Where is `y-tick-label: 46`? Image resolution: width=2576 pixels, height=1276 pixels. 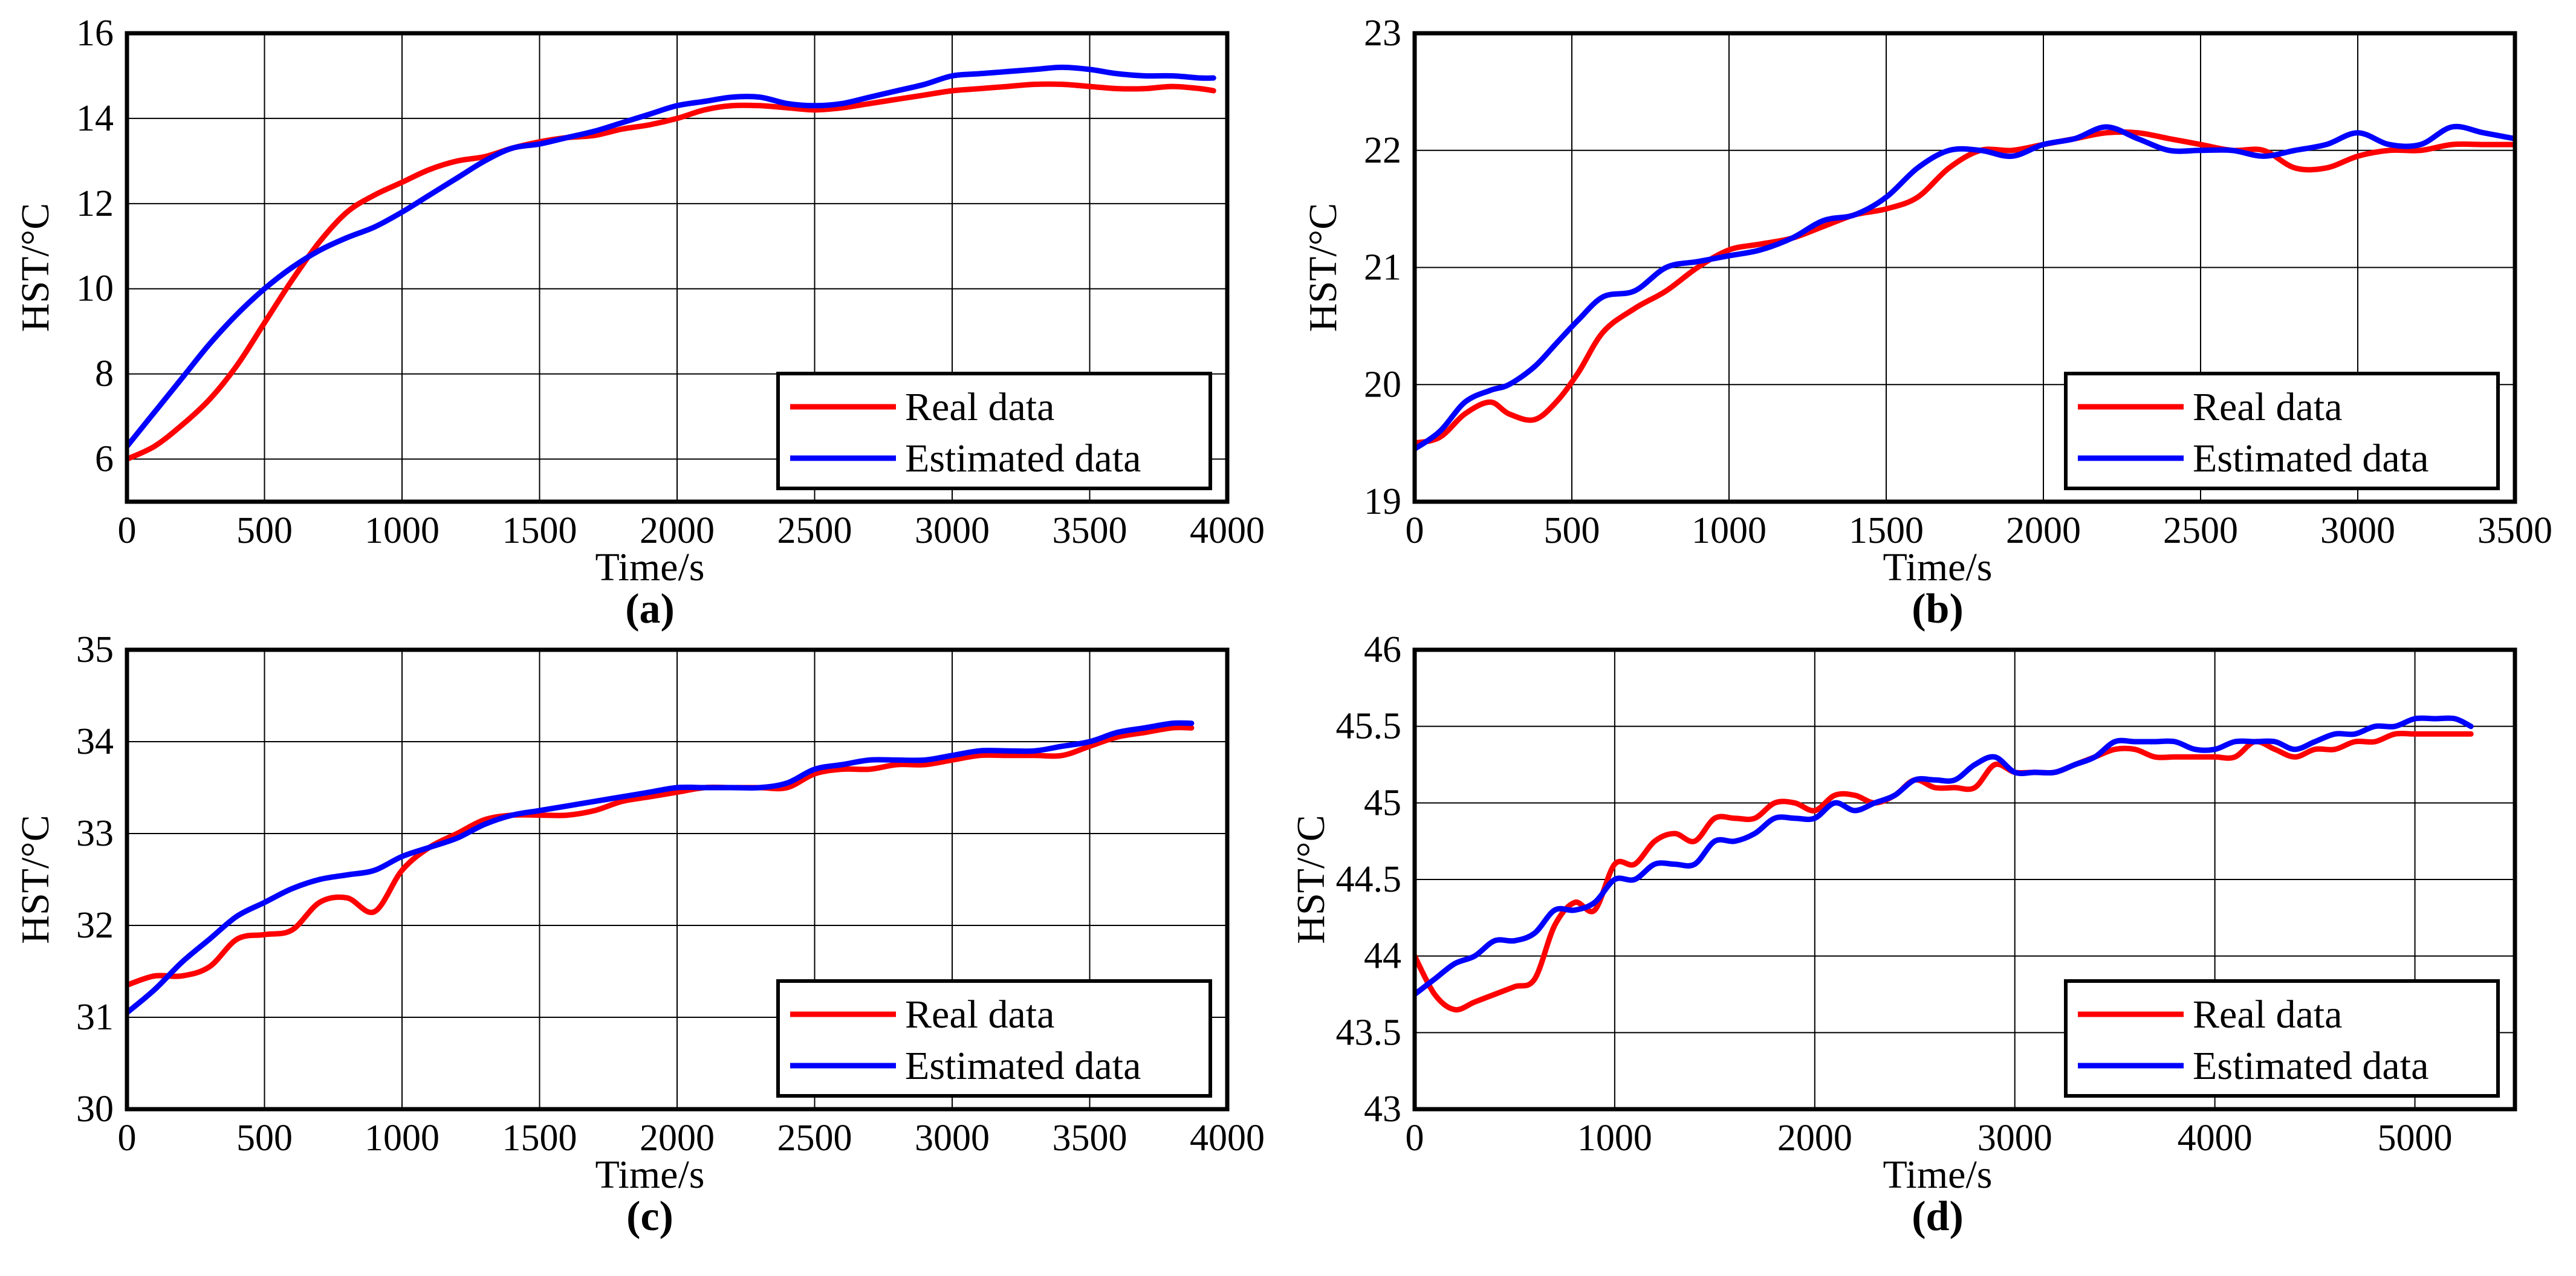 y-tick-label: 46 is located at coordinates (1383, 649).